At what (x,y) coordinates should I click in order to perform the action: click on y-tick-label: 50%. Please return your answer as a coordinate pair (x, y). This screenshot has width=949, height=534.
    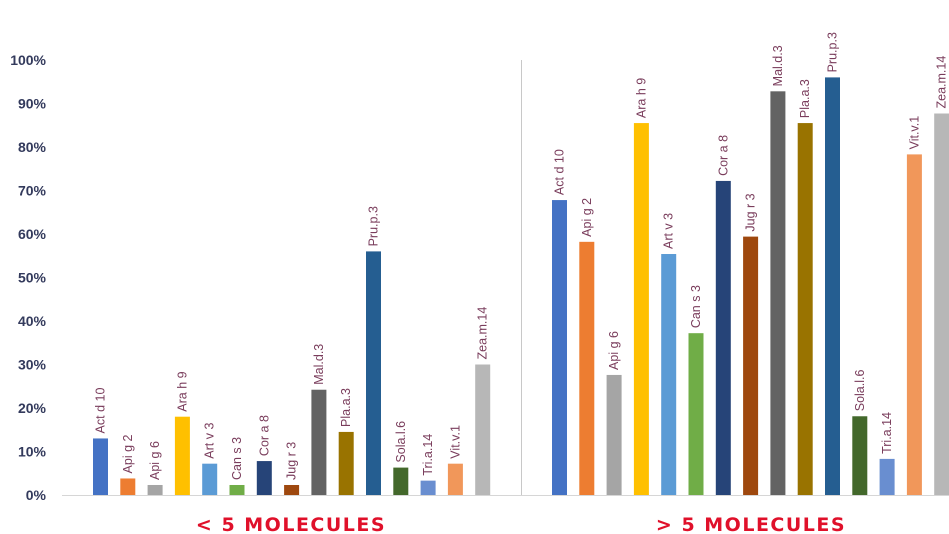
    Looking at the image, I should click on (32, 278).